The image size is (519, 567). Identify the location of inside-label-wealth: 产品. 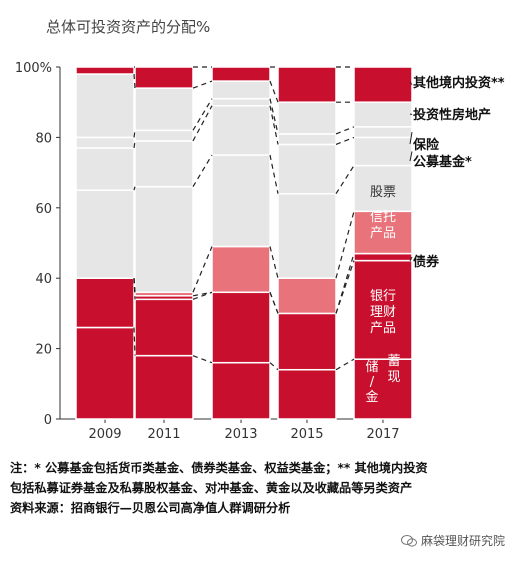
(383, 328).